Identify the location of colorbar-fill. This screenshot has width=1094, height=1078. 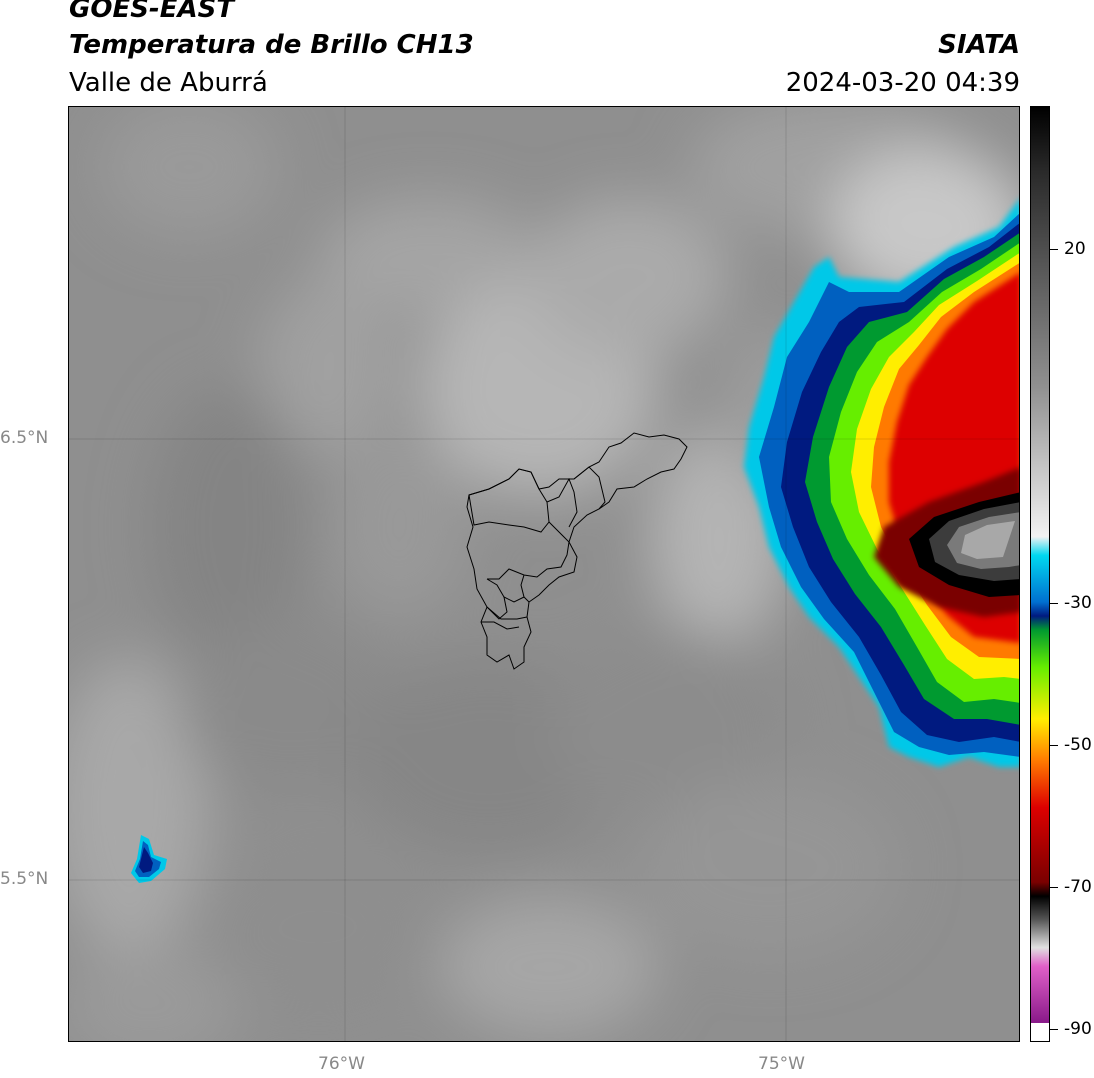
(1040, 574).